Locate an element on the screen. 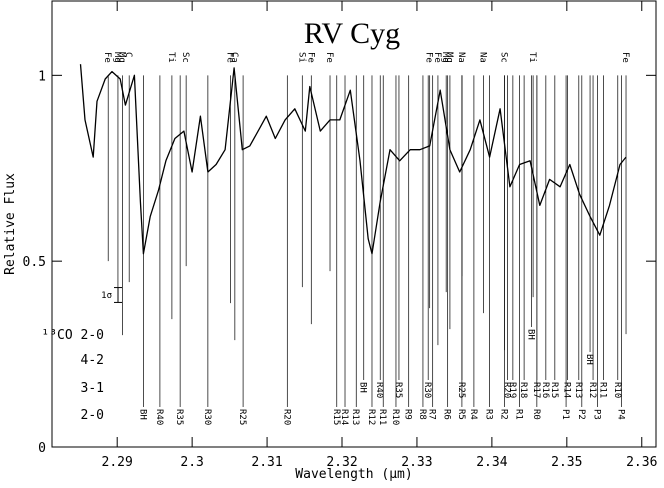 The width and height of the screenshot is (664, 488). co-line-label: R19 is located at coordinates (512, 390).